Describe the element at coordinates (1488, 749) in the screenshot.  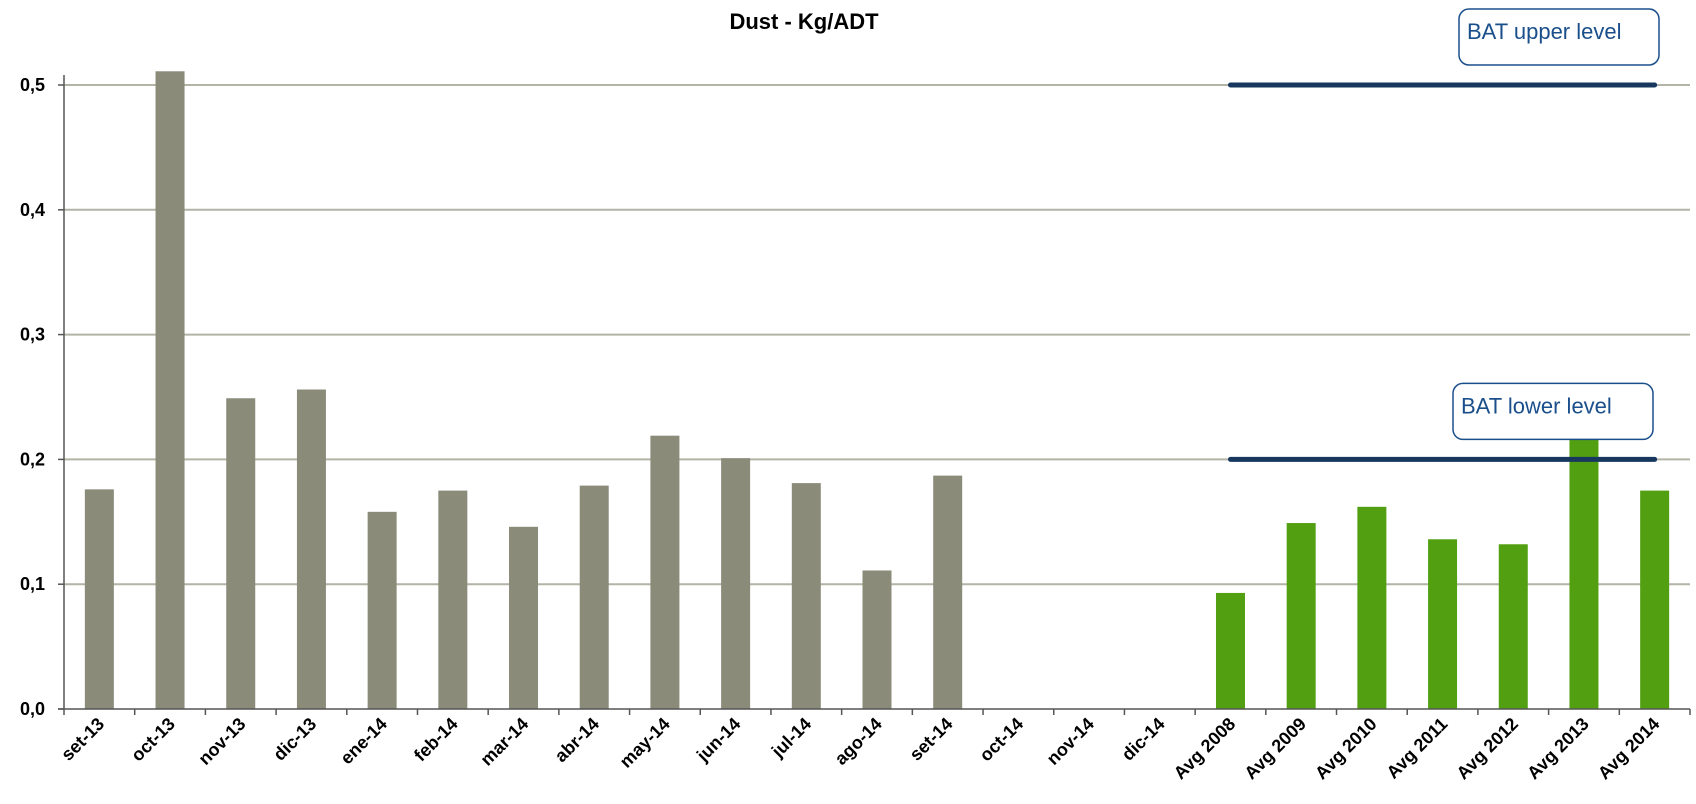
I see `x-tick-label: Avg 2012` at that location.